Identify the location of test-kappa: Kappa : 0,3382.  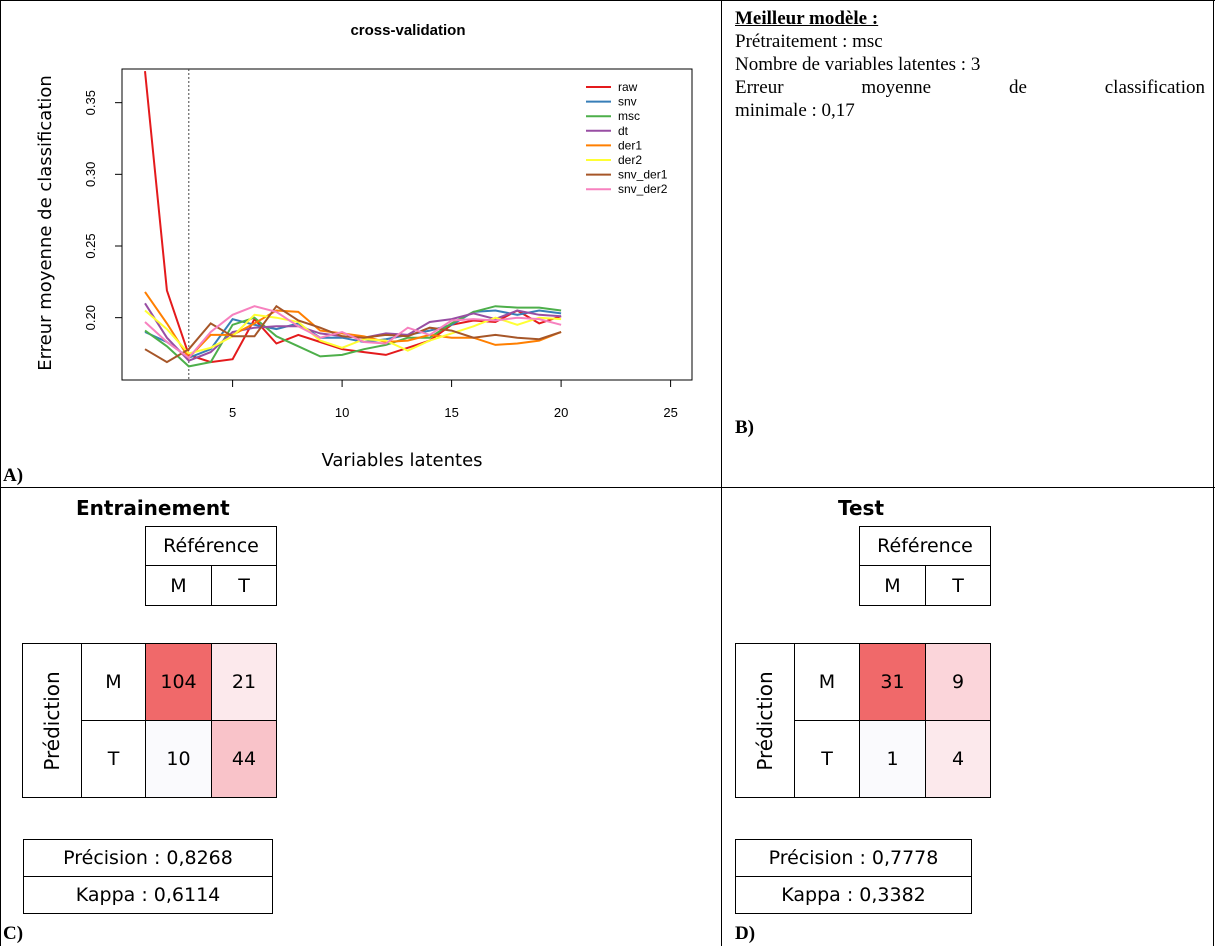
(853, 895).